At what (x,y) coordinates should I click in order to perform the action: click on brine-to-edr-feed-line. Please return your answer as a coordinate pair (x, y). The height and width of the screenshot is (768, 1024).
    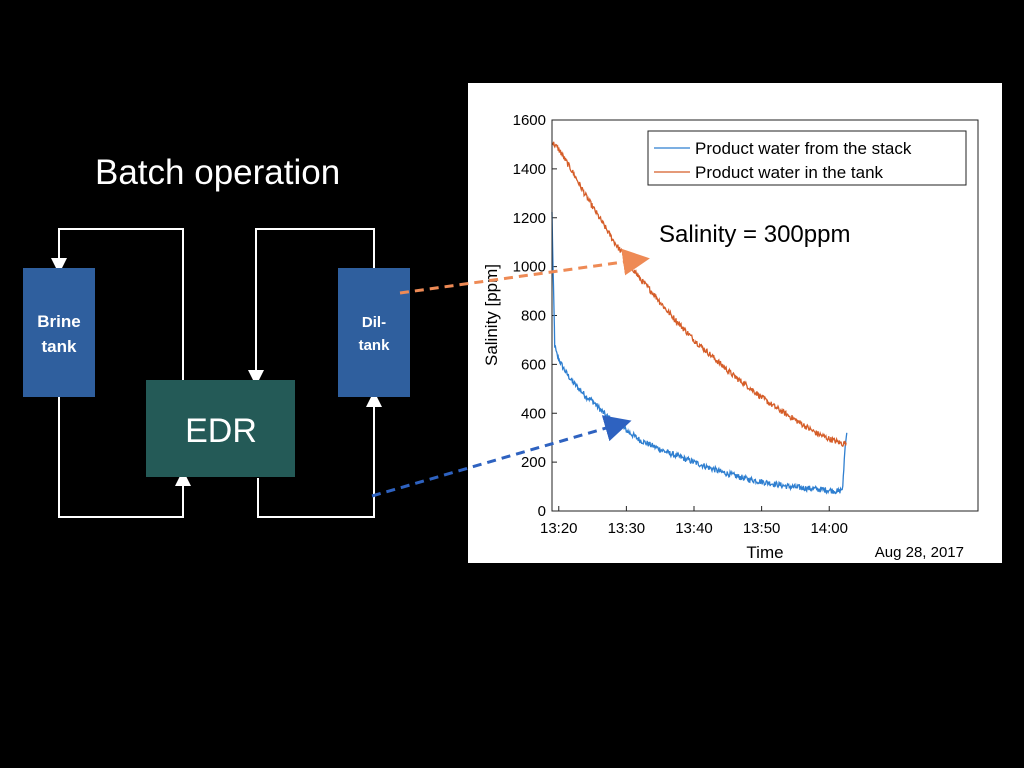
    Looking at the image, I should click on (124, 457).